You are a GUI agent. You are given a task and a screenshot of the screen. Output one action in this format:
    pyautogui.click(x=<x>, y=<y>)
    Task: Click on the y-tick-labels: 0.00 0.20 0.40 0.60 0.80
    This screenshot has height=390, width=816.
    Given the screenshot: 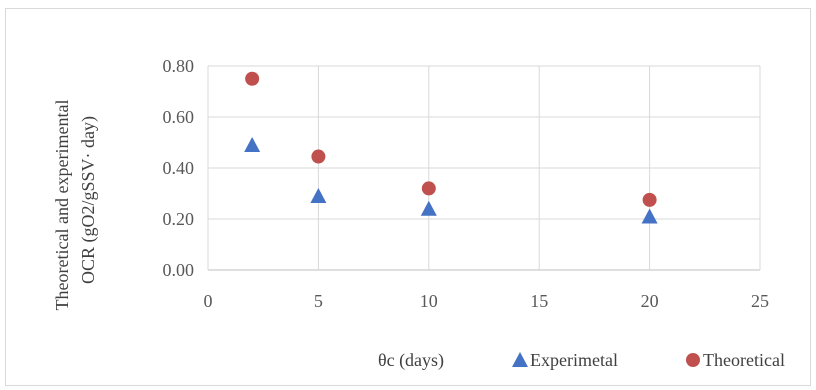 What is the action you would take?
    pyautogui.click(x=179, y=168)
    